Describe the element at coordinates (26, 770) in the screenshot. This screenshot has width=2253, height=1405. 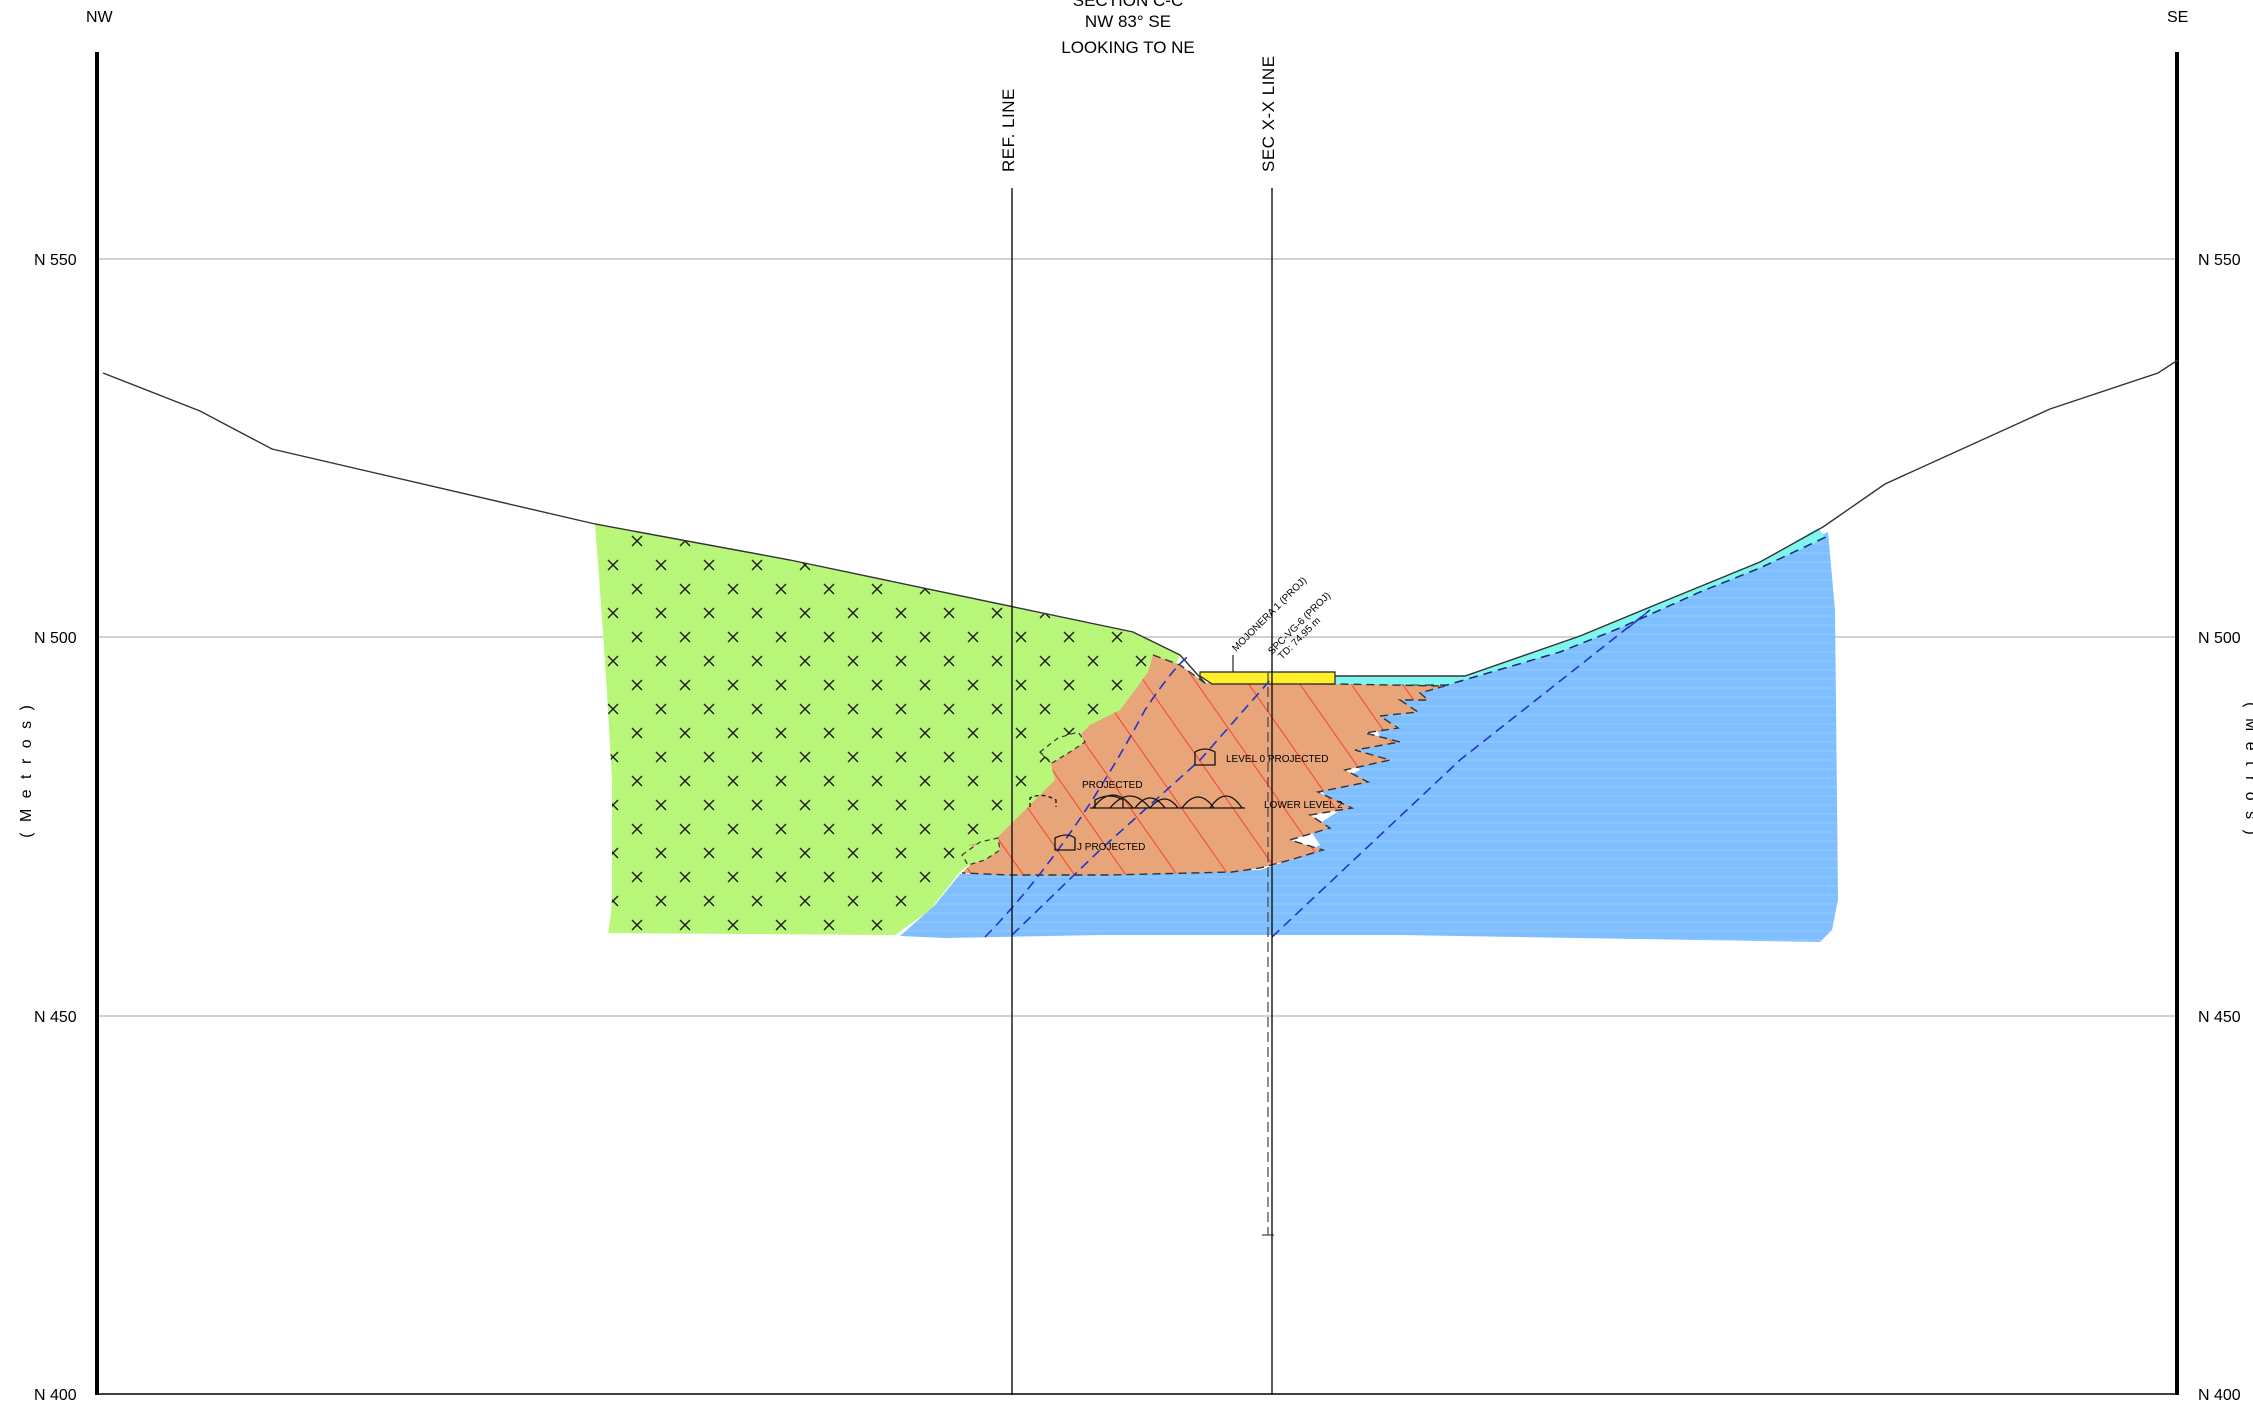
I see `axis-unit-left: ( M e t r o s )` at that location.